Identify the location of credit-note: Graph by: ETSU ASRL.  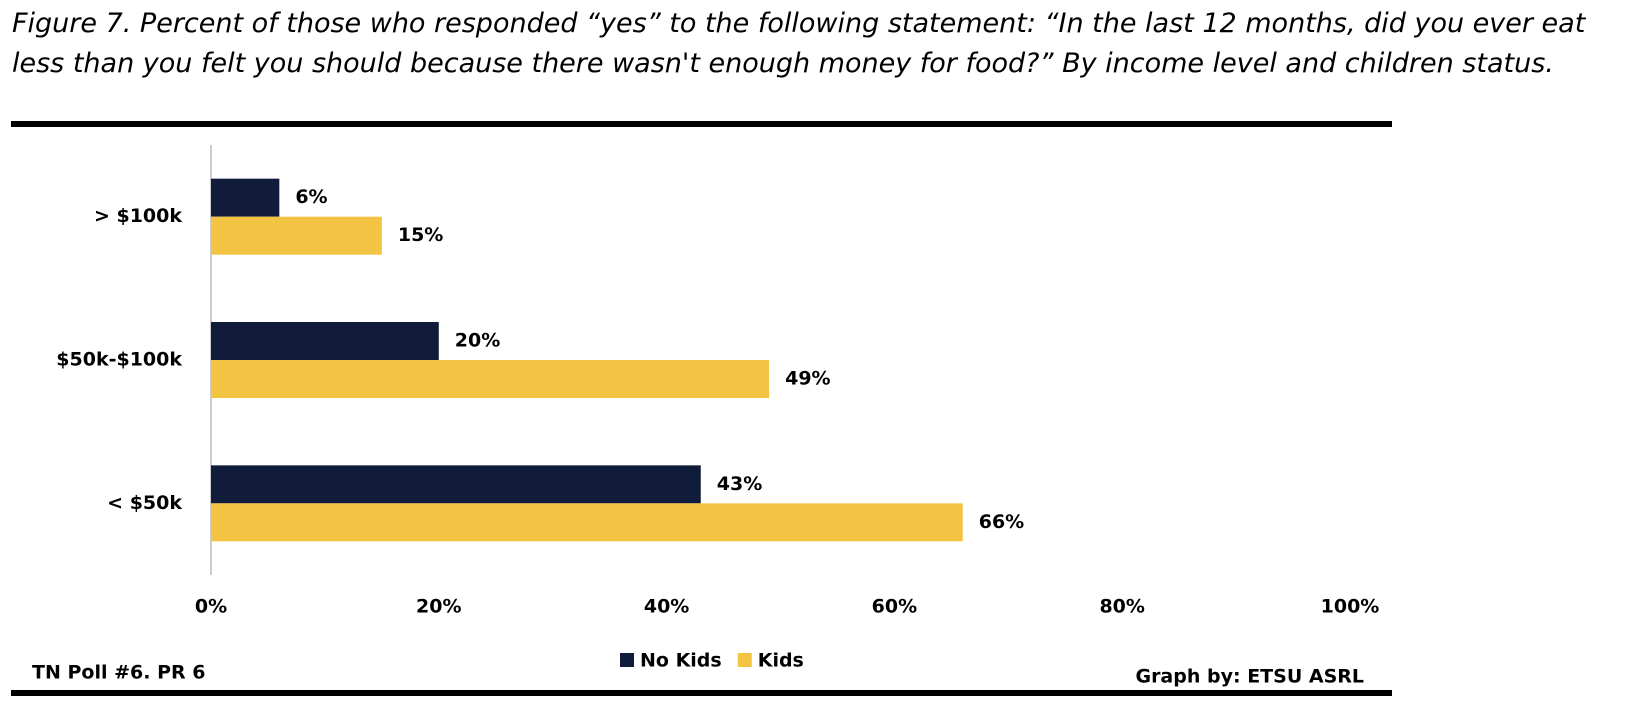
(1249, 677).